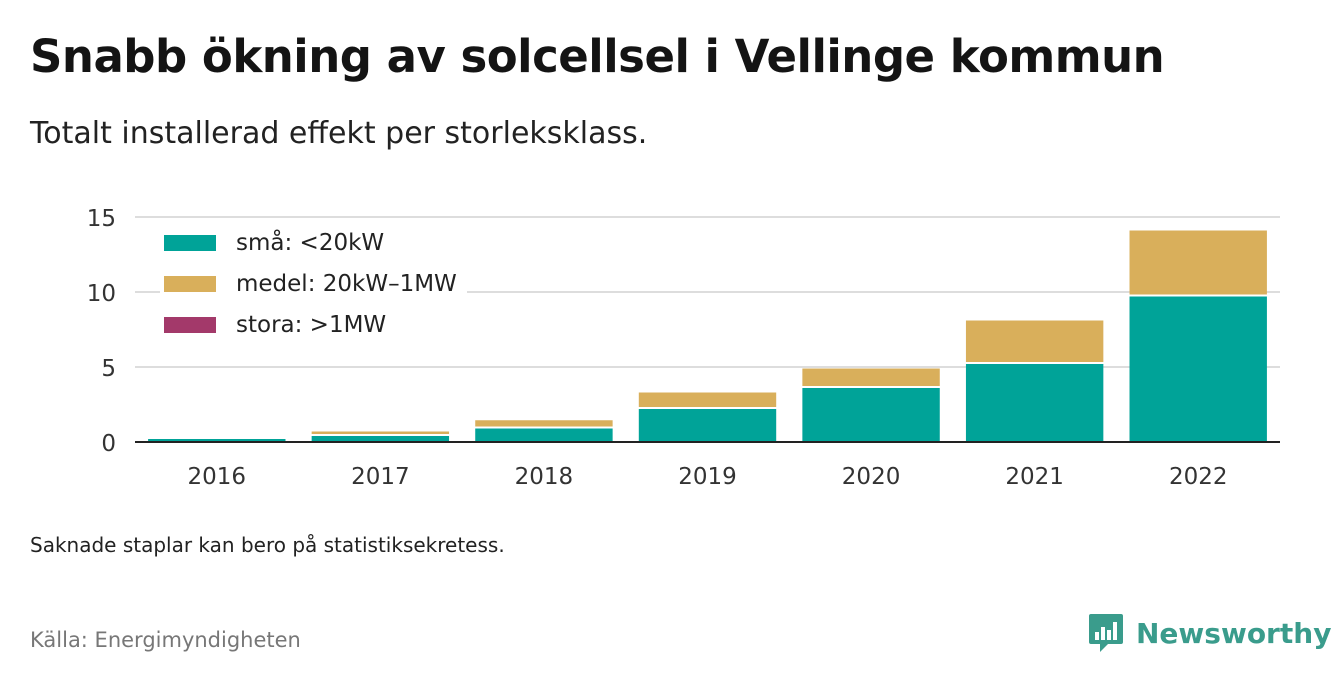 This screenshot has height=685, width=1340. What do you see at coordinates (165, 640) in the screenshot?
I see `chart-source: Källa: Energimyndigheten` at bounding box center [165, 640].